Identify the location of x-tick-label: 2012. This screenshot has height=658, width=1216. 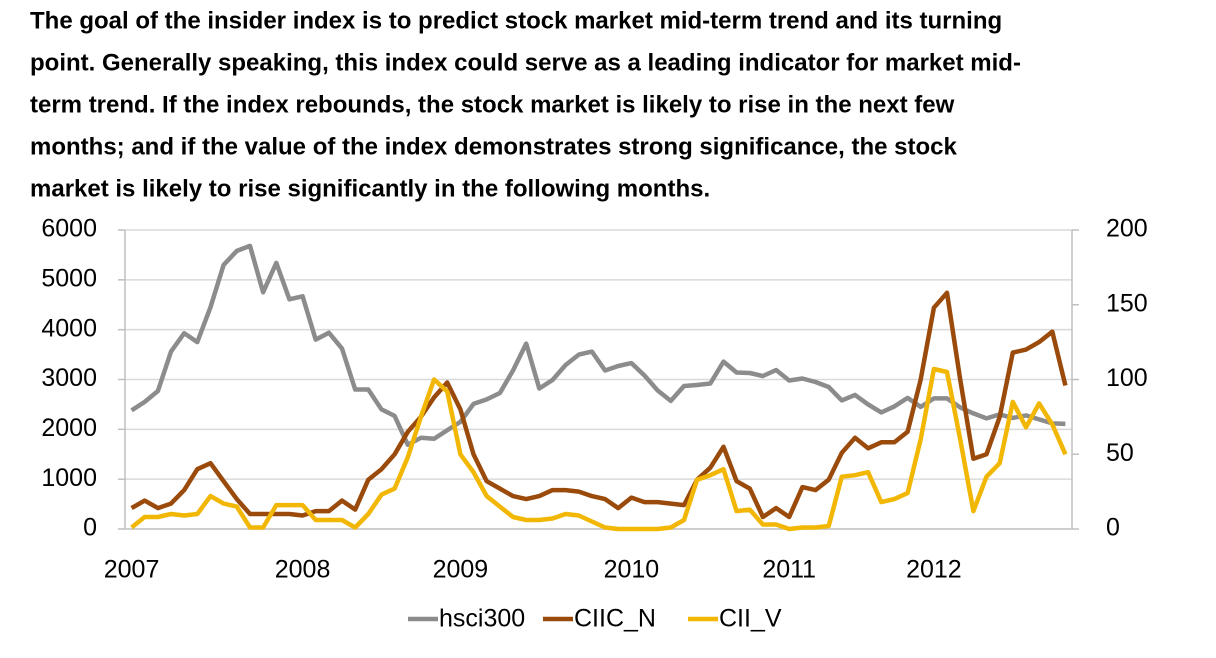
(934, 570).